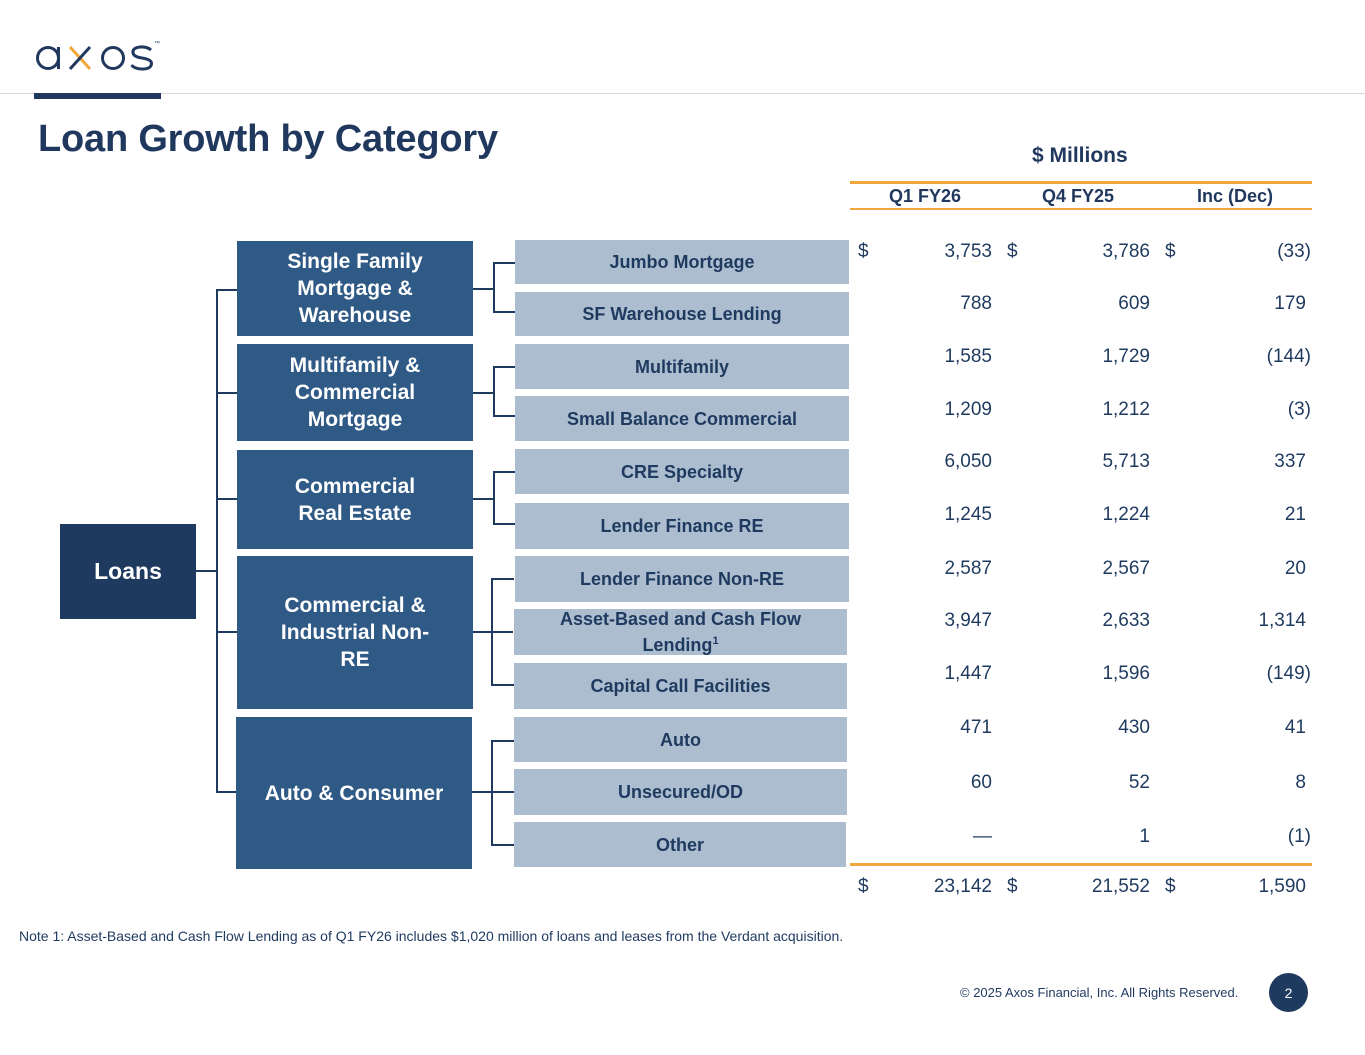 The width and height of the screenshot is (1365, 1055). I want to click on category-label: Auto & Consumer, so click(354, 793).